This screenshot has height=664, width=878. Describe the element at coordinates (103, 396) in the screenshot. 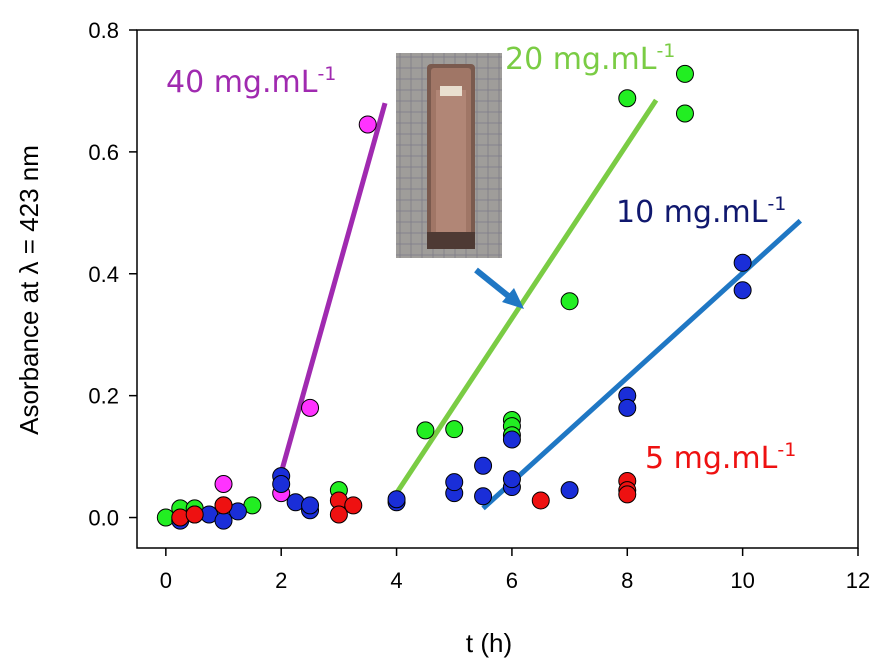

I see `y-tick-label: 0.2` at that location.